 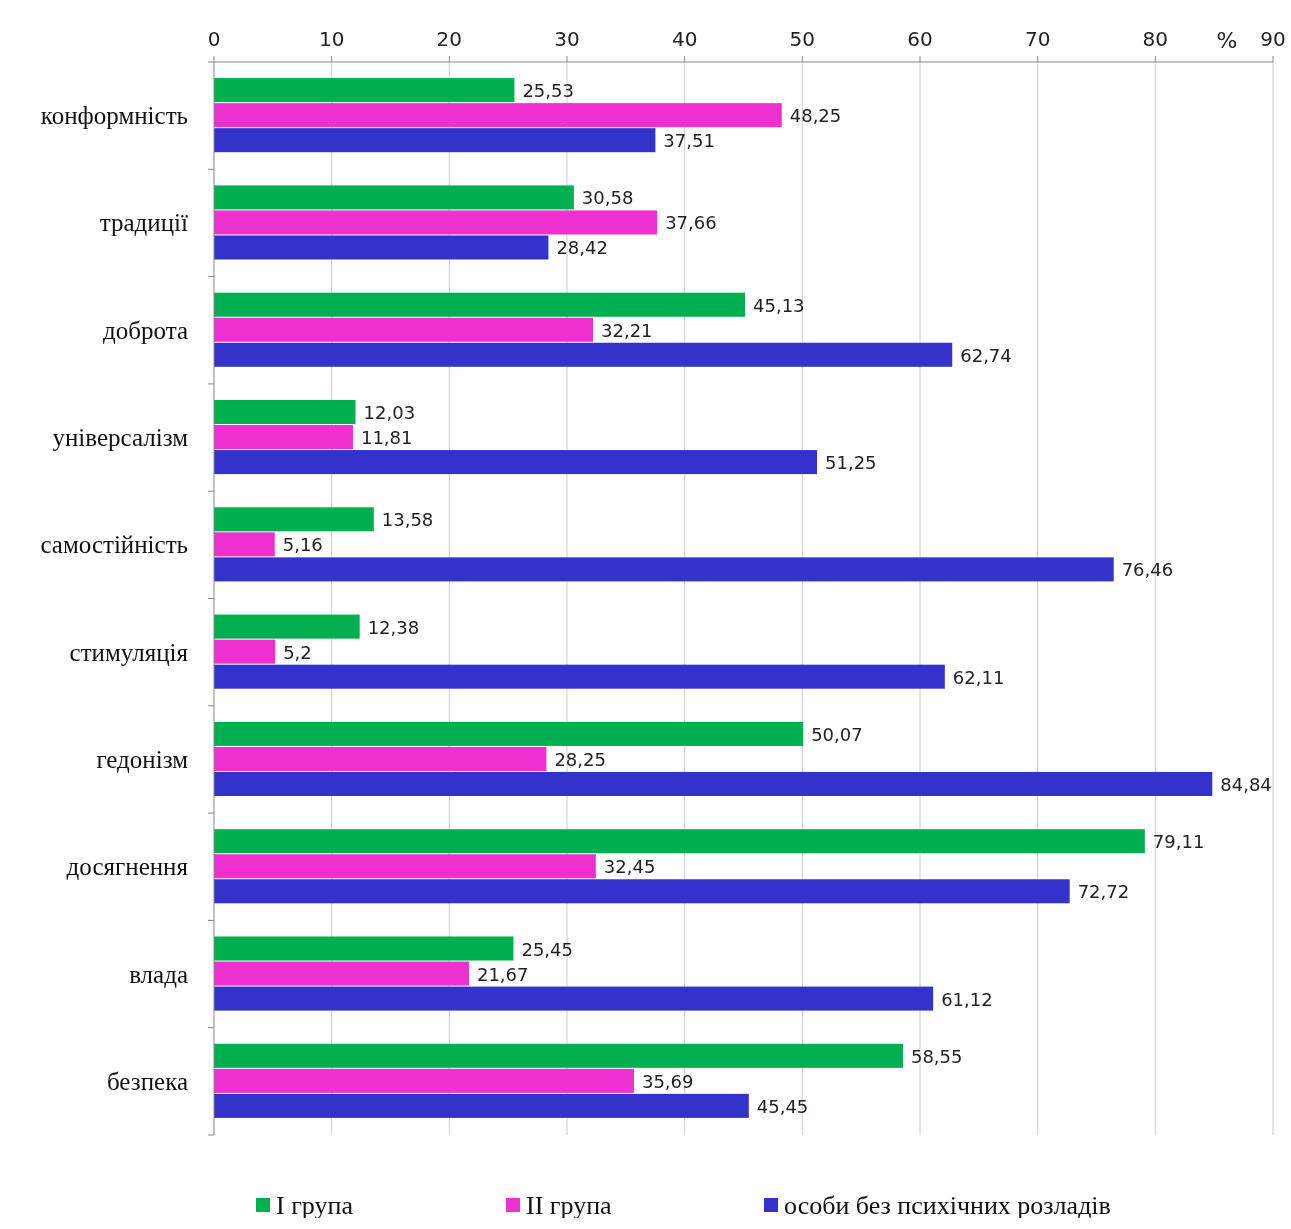 What do you see at coordinates (1037, 39) in the screenshot?
I see `x-tick-label: 70` at bounding box center [1037, 39].